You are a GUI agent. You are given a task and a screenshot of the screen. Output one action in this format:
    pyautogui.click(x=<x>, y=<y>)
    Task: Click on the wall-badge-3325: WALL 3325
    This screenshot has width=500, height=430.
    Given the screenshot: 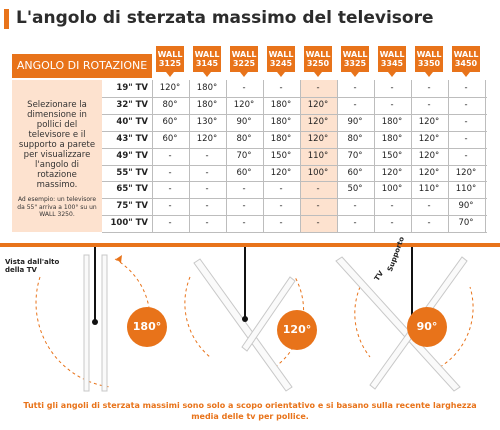 What is the action you would take?
    pyautogui.click(x=355, y=61)
    